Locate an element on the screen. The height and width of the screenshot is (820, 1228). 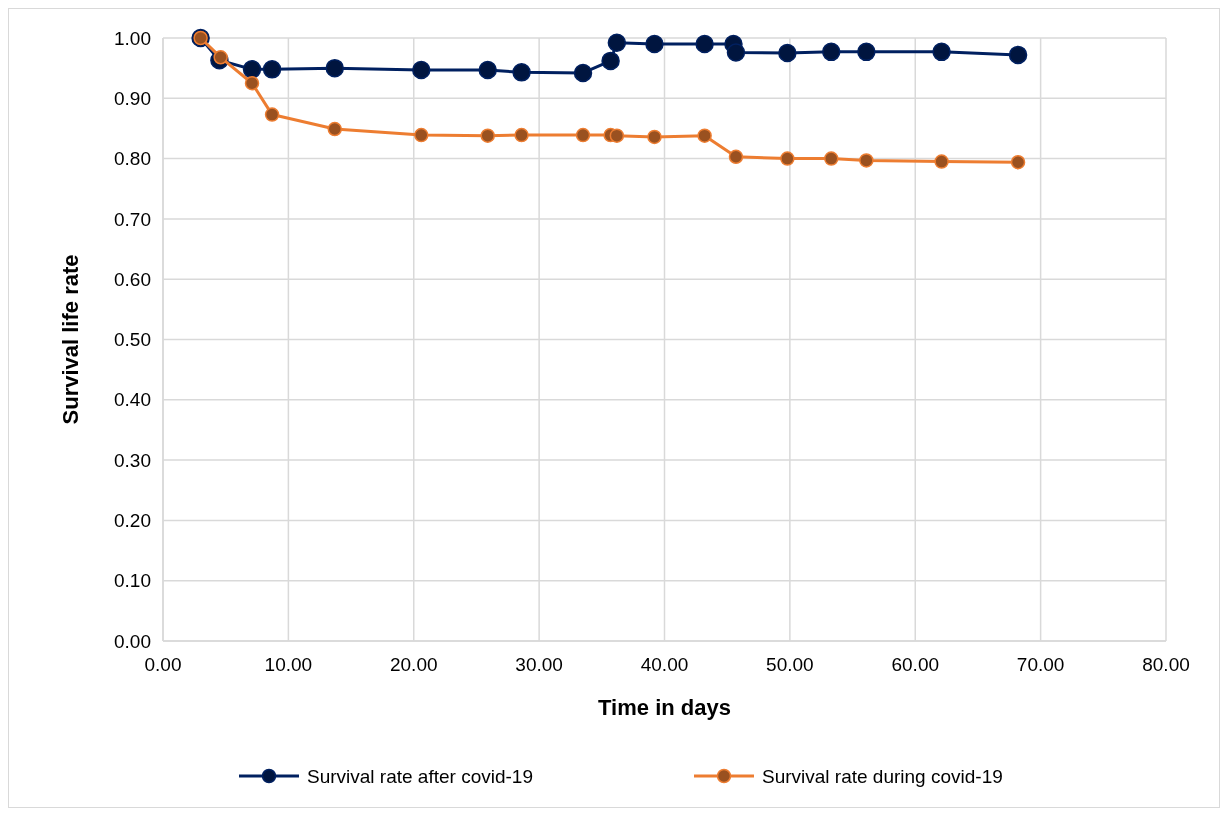
x-tick-label: 70.00 is located at coordinates (1040, 664).